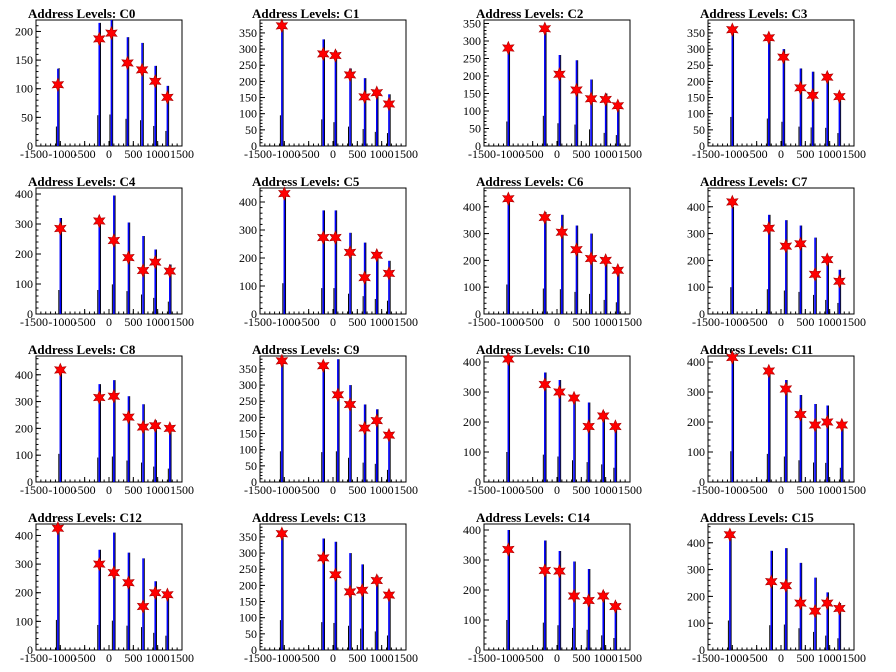 Image resolution: width=896 pixels, height=672 pixels. What do you see at coordinates (82, 349) in the screenshot?
I see `panel-title: Address Levels: C8` at bounding box center [82, 349].